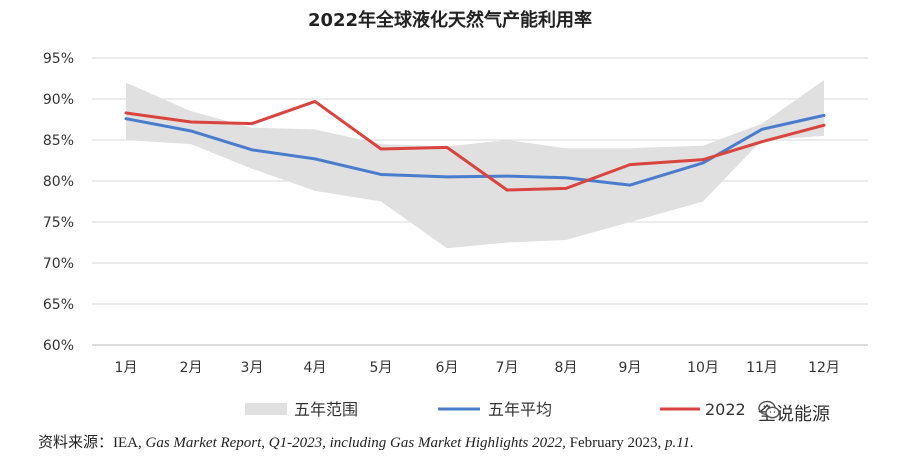 This screenshot has width=900, height=459. Describe the element at coordinates (566, 368) in the screenshot. I see `x-tick-label: 8月` at that location.